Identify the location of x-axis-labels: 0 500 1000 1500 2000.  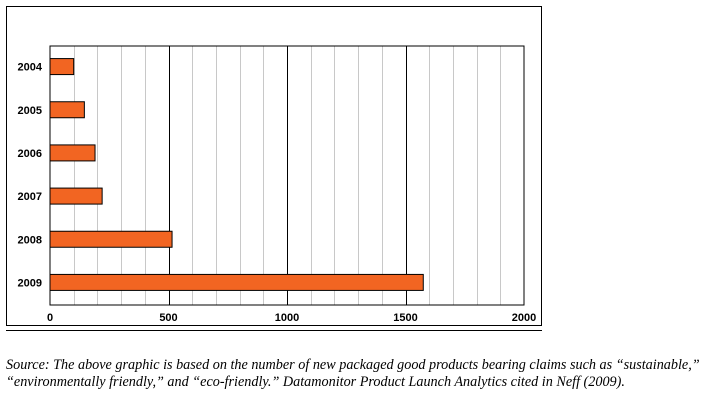
(291, 318).